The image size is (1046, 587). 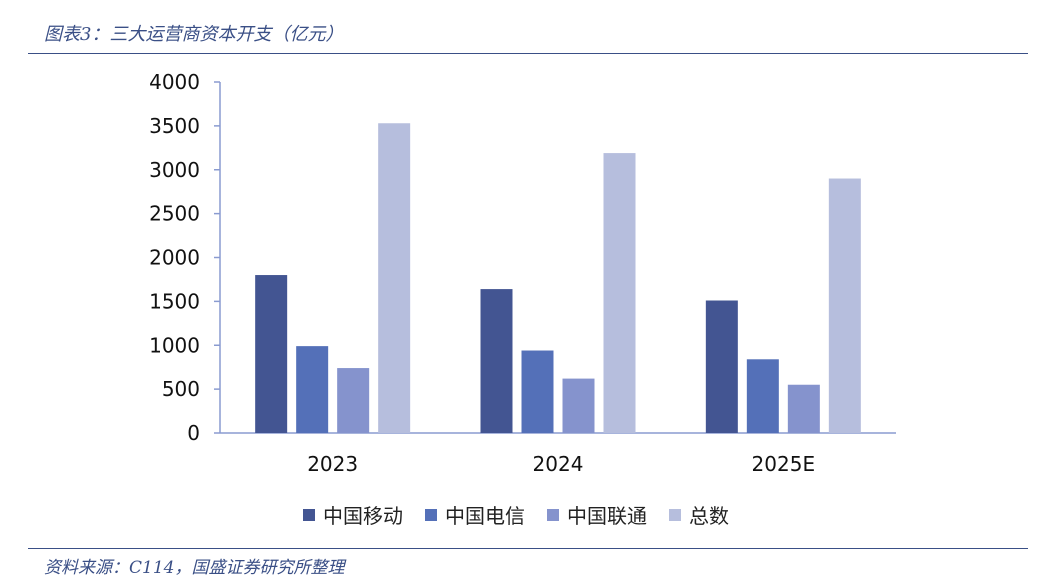 What do you see at coordinates (709, 516) in the screenshot?
I see `legend-label-total: 总数` at bounding box center [709, 516].